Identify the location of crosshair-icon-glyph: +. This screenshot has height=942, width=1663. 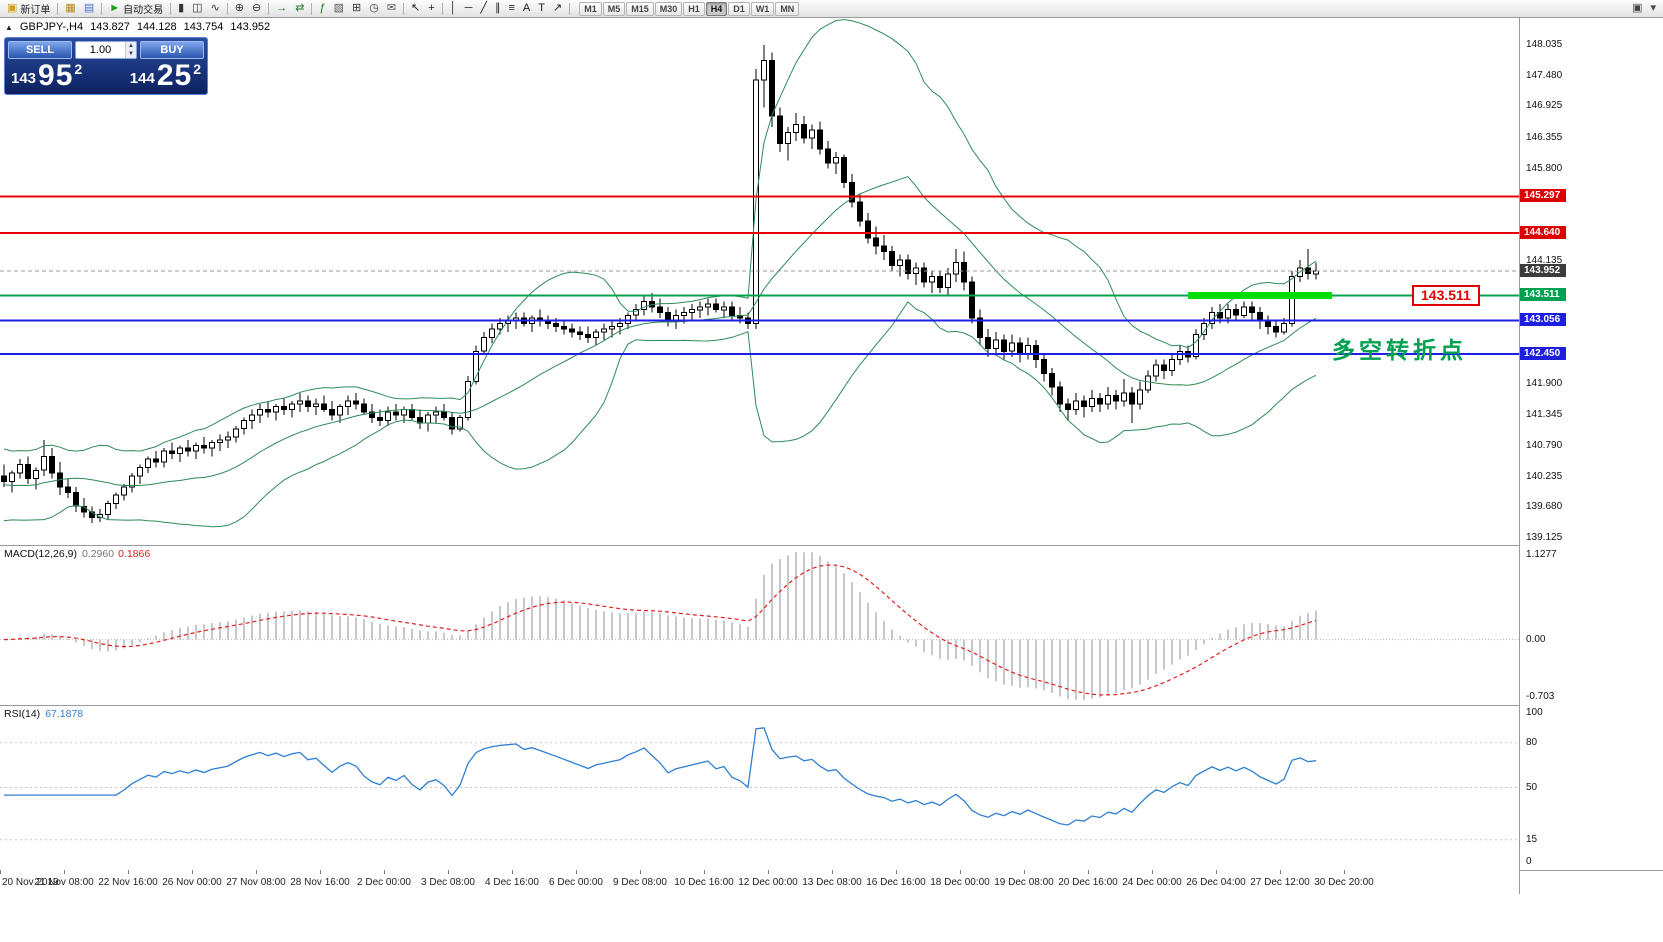
(431, 8).